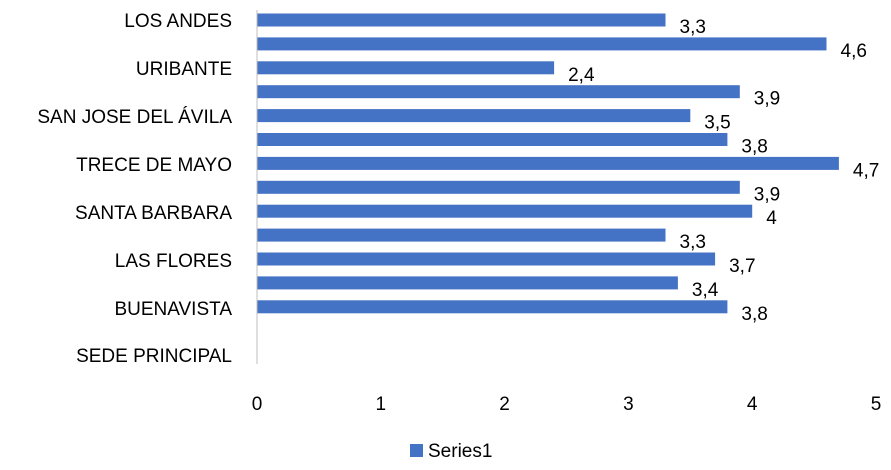  Describe the element at coordinates (504, 404) in the screenshot. I see `x-tick-label: 2` at that location.